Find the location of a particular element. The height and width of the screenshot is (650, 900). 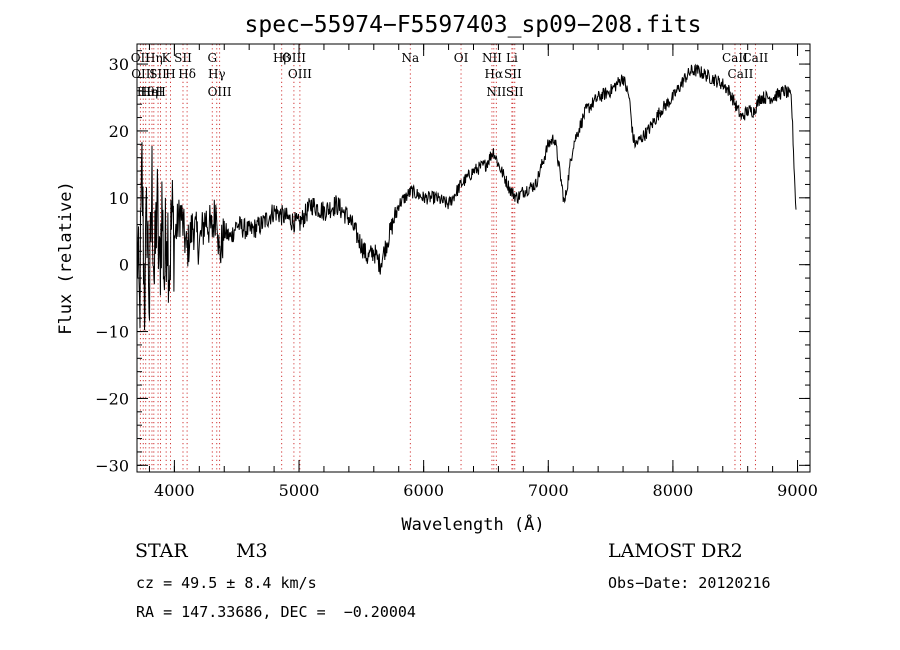

spectral-line-label: Hθ is located at coordinates (146, 92).